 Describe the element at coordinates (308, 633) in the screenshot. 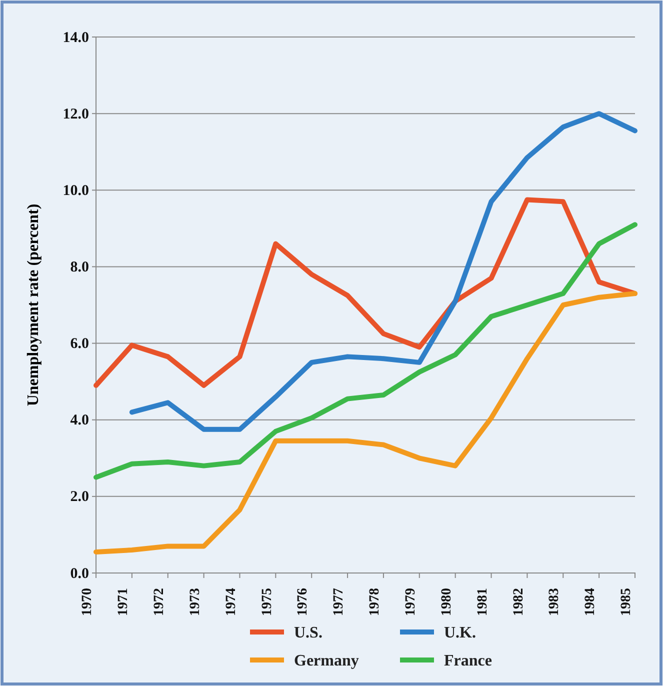

I see `legend-label: U.S.` at that location.